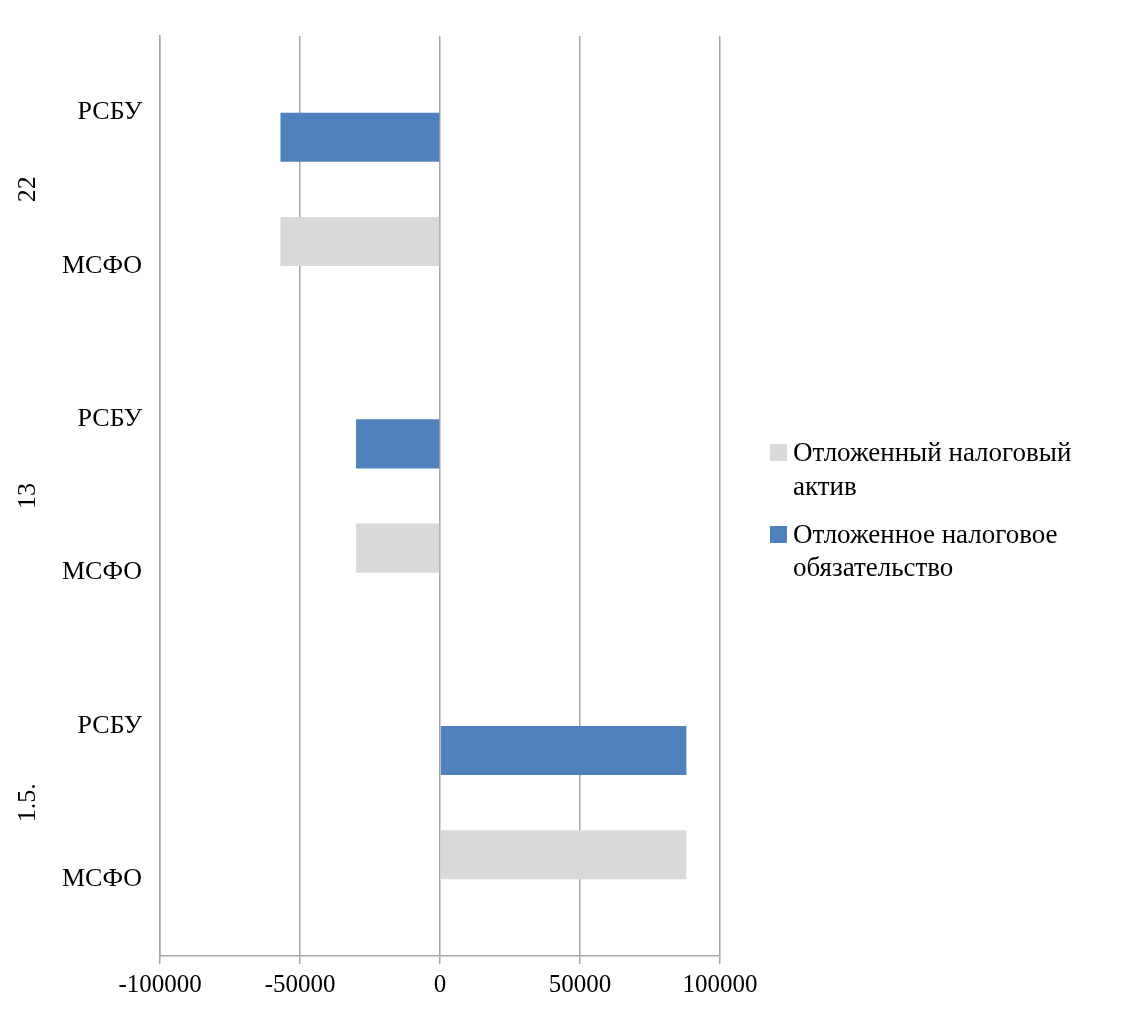 The width and height of the screenshot is (1144, 1021). Describe the element at coordinates (26, 188) in the screenshot. I see `text: 22` at that location.